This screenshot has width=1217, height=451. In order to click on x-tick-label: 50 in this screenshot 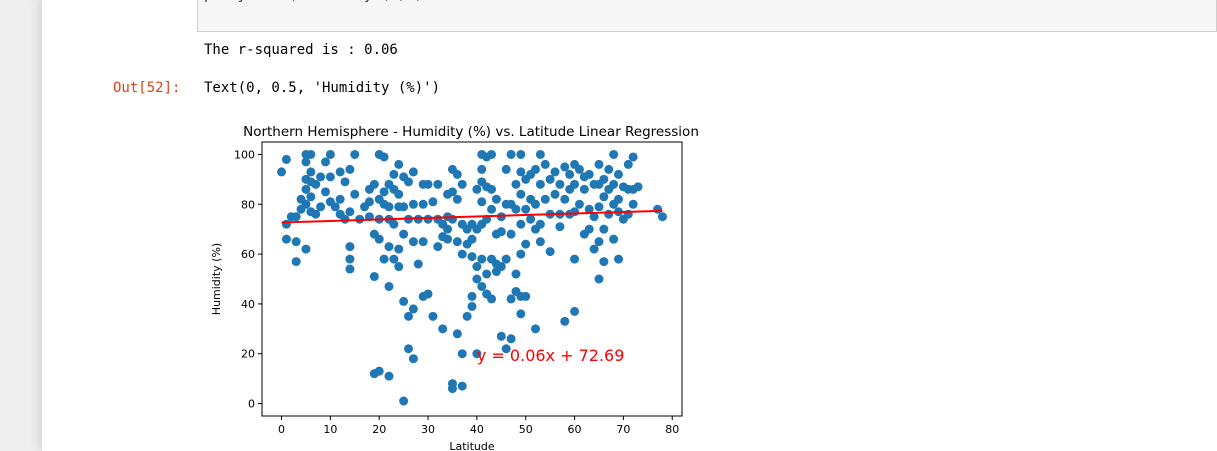, I will do `click(526, 429)`.